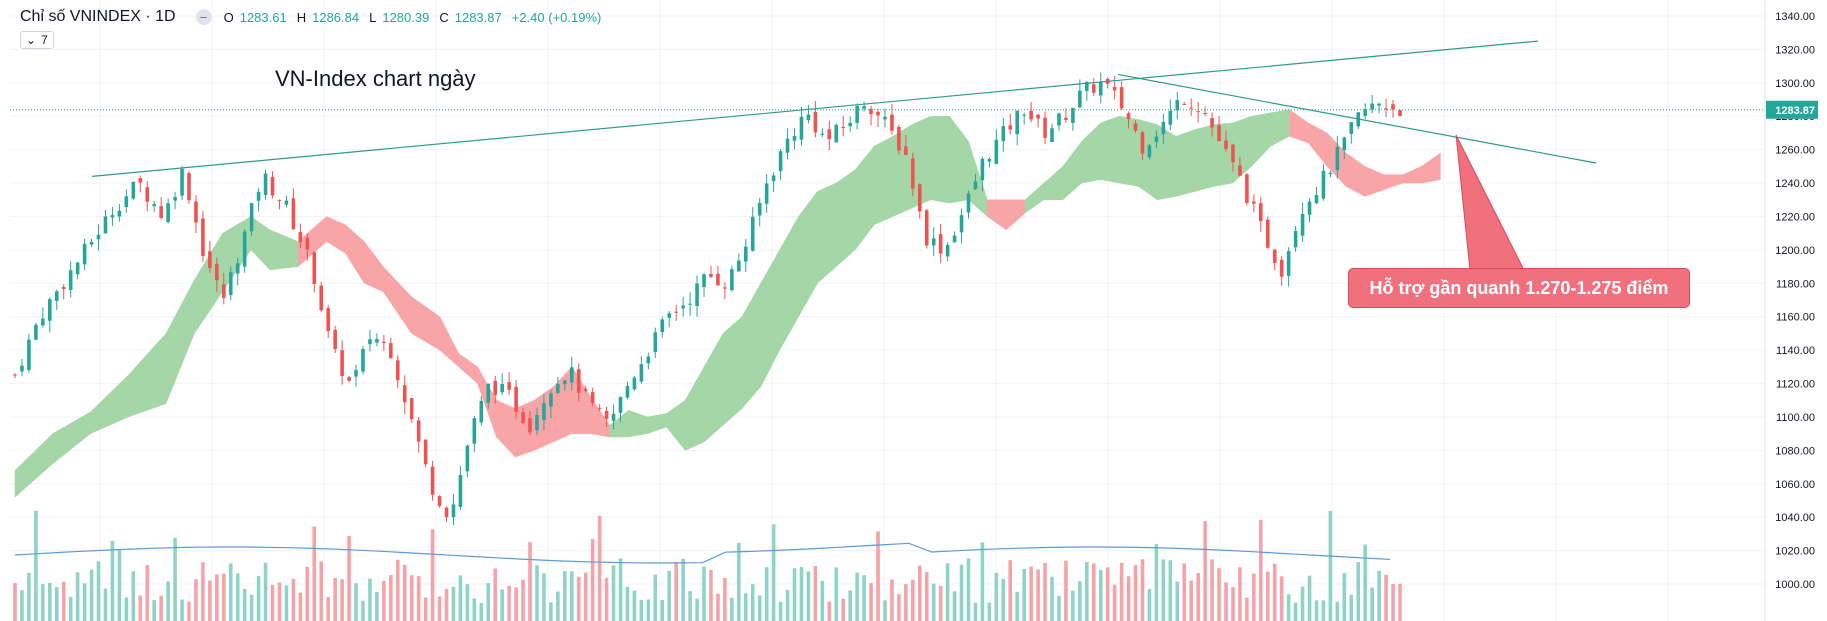 This screenshot has width=1827, height=621. I want to click on close-value: 1283.87, so click(478, 17).